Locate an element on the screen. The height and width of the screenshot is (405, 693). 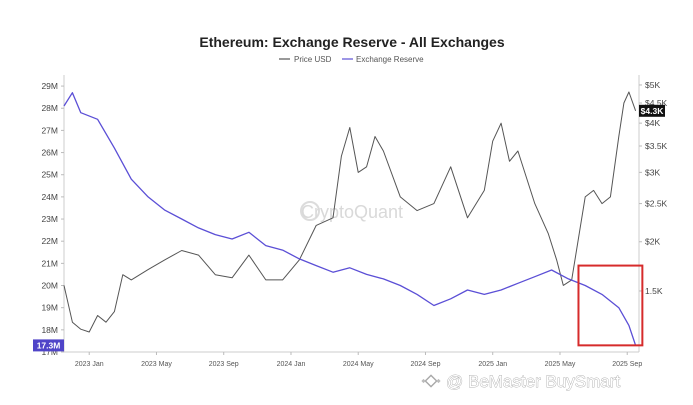
annotation-layer is located at coordinates (610, 305).